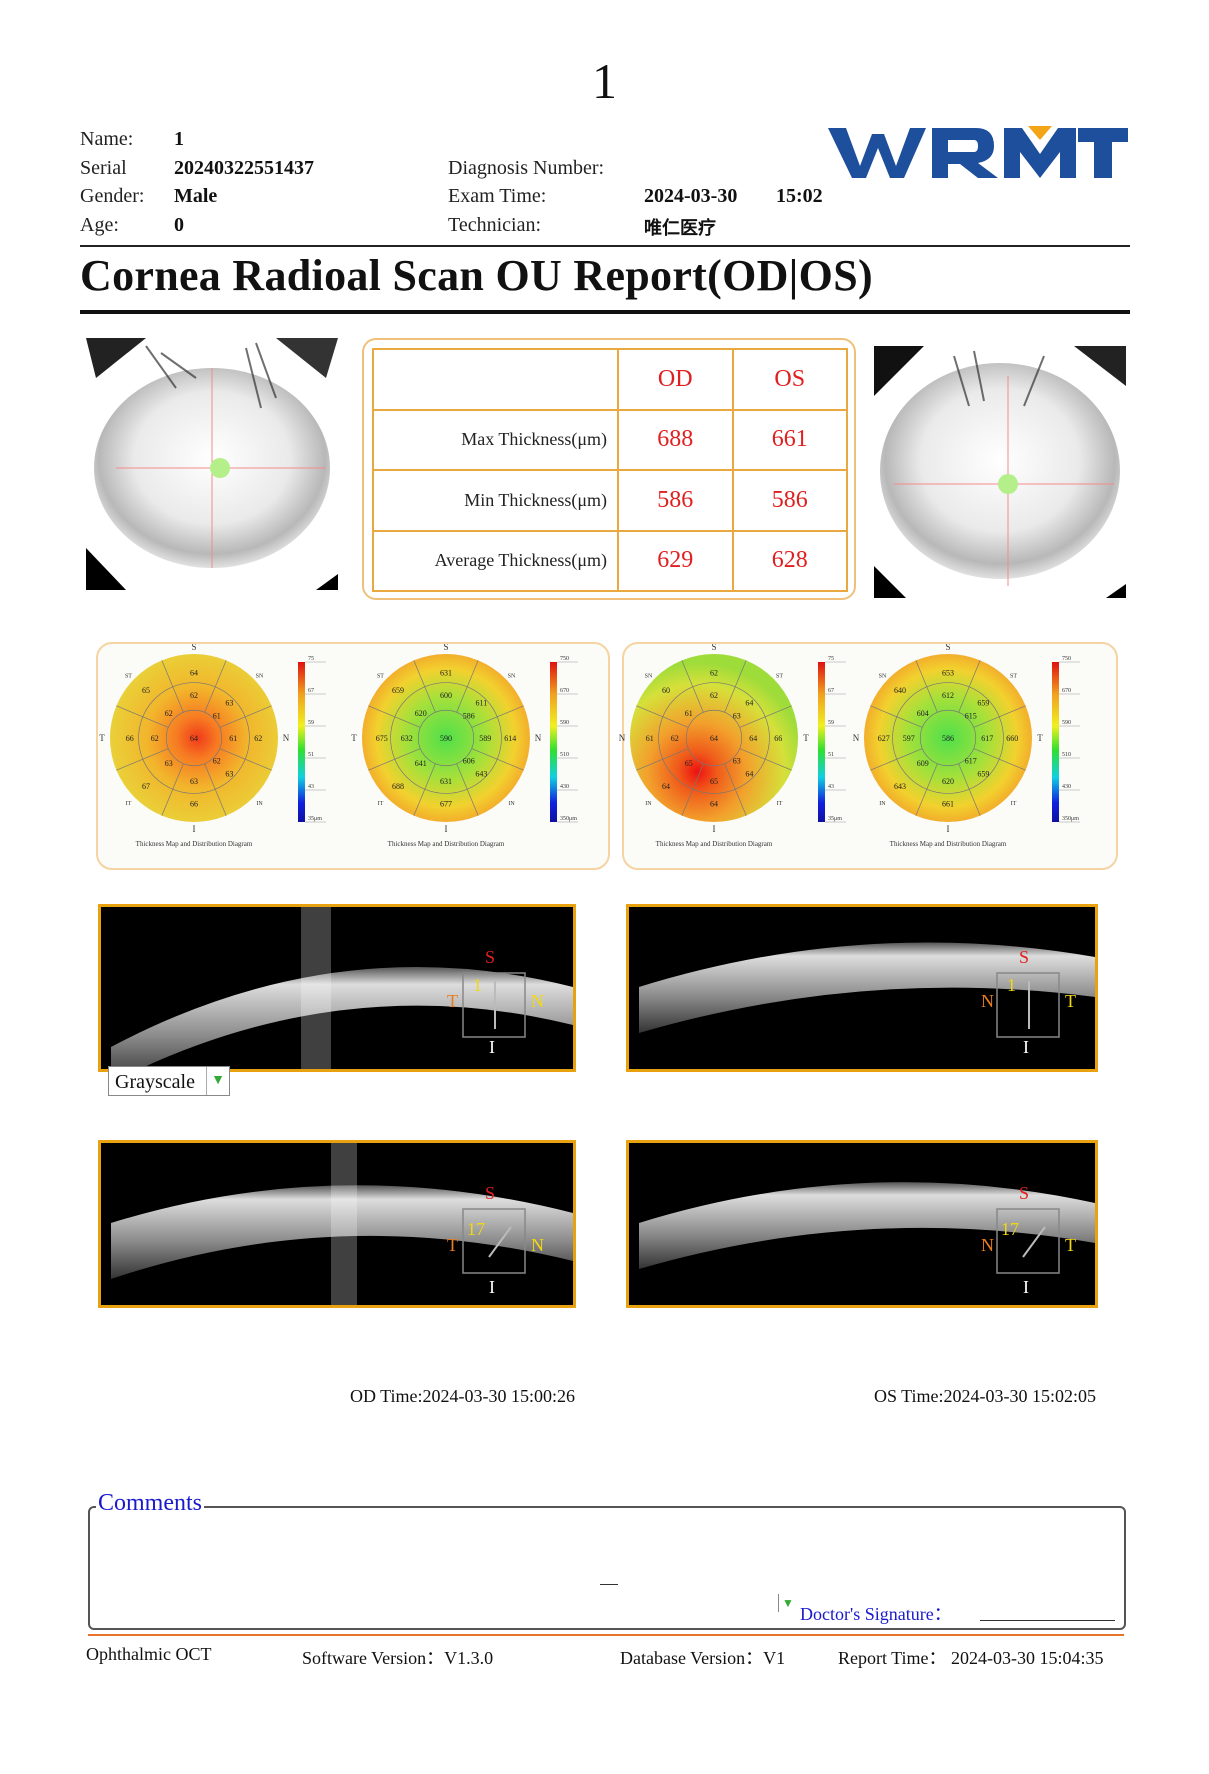 The image size is (1209, 1774). Describe the element at coordinates (107, 139) in the screenshot. I see `name-label: Name:` at that location.